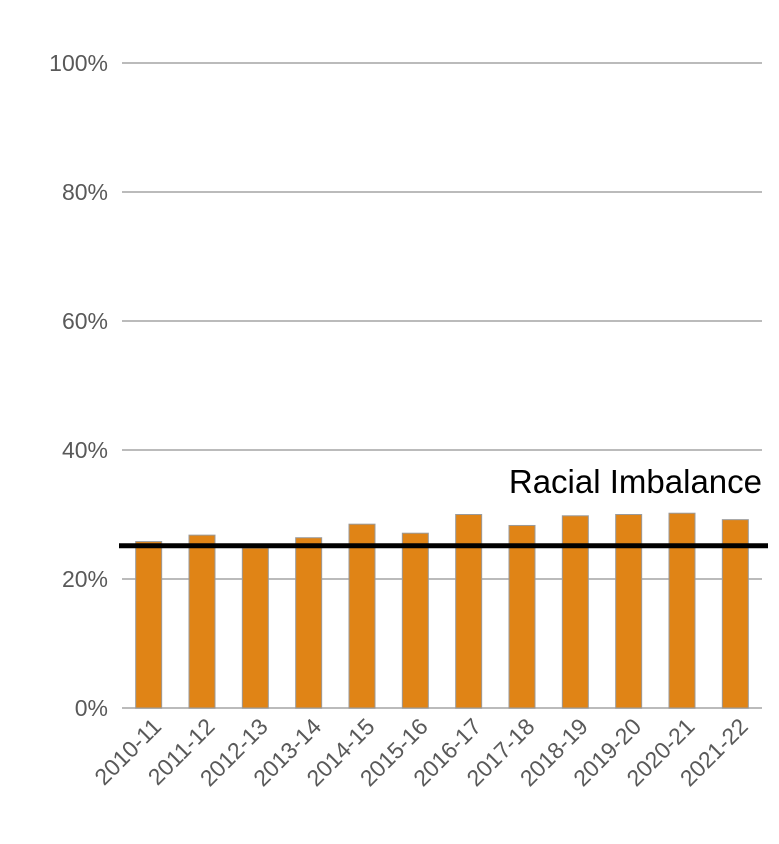 This screenshot has height=844, width=779. I want to click on y-tick-label: 40%, so click(85, 450).